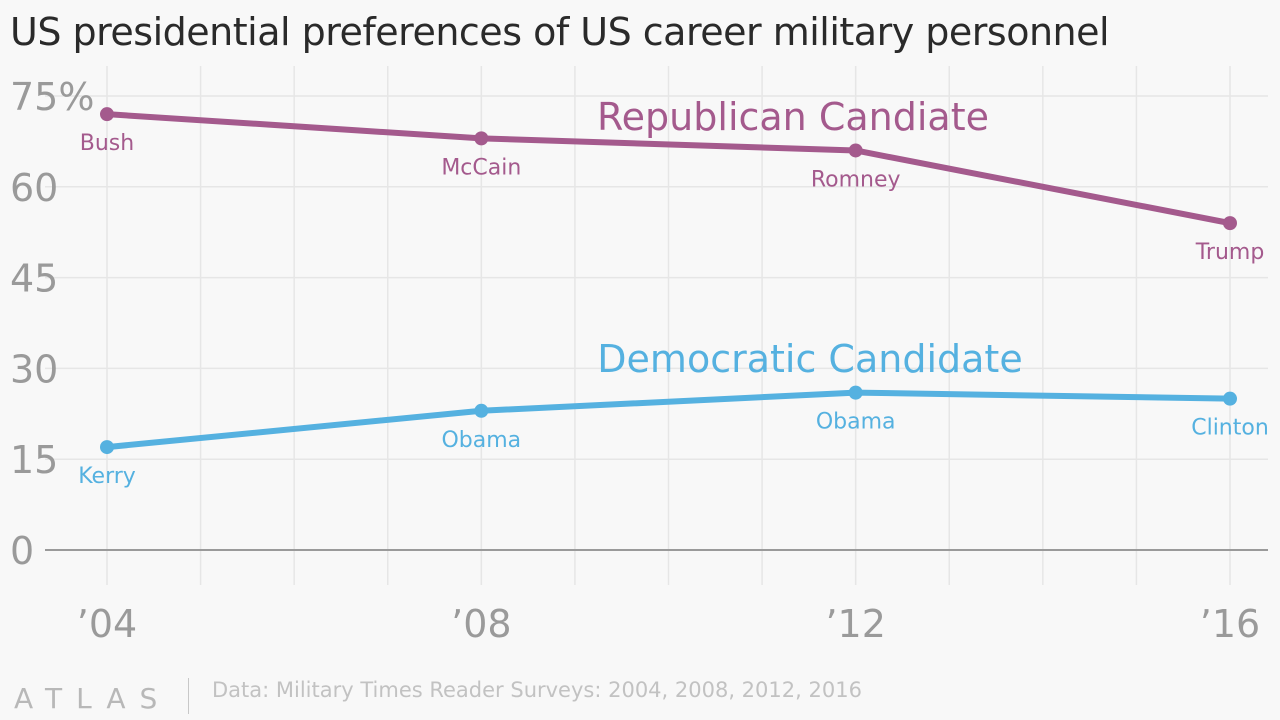 This screenshot has height=720, width=1280. Describe the element at coordinates (668, 420) in the screenshot. I see `series-line-democratic` at that location.